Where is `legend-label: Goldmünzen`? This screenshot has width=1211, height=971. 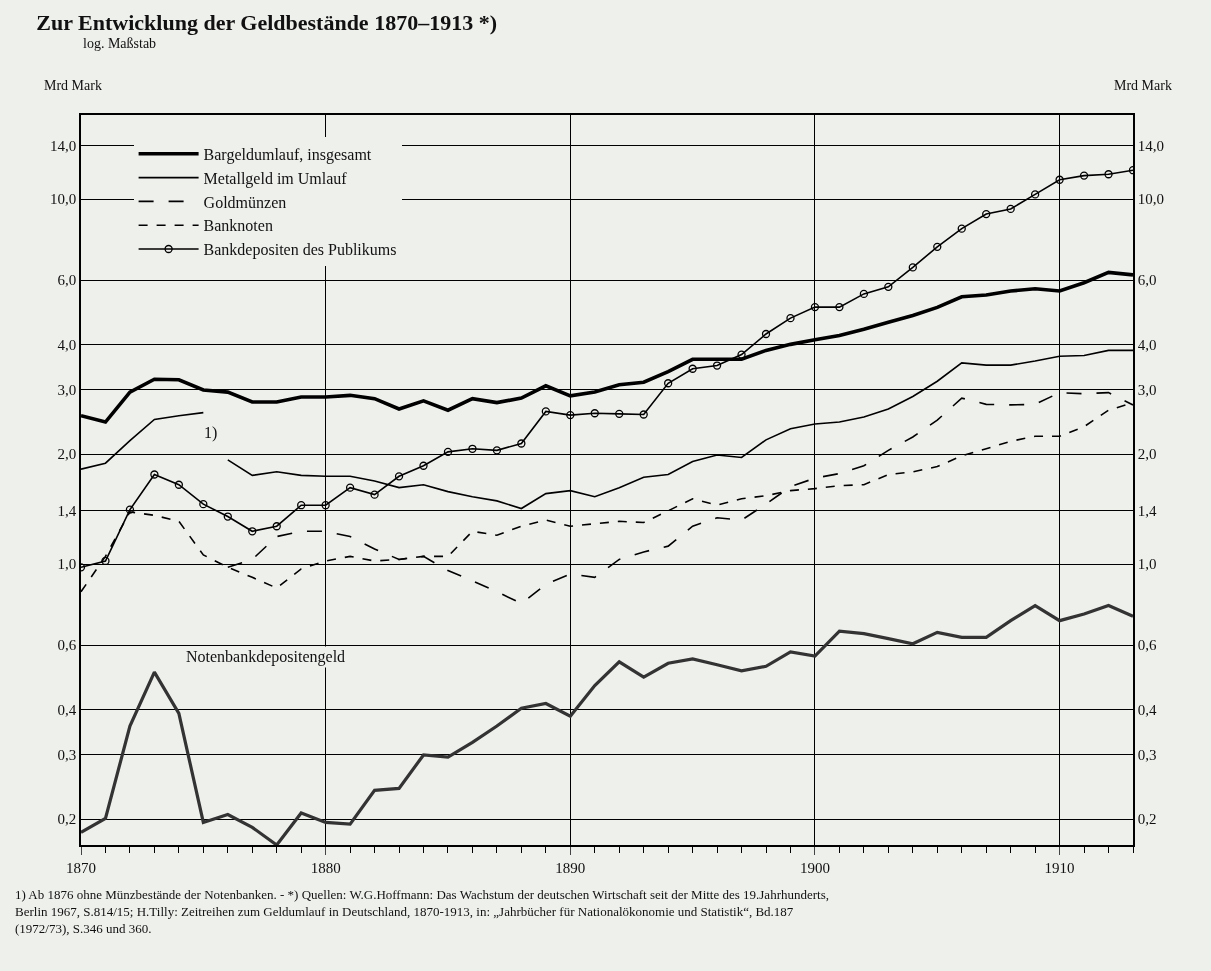
legend-label: Goldmünzen is located at coordinates (245, 202).